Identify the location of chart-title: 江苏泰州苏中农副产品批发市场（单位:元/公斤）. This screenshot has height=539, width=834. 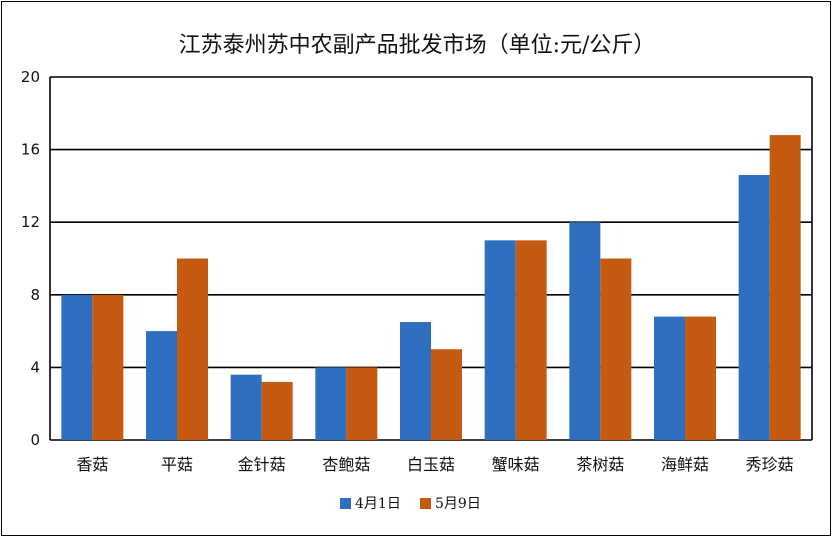
(417, 45).